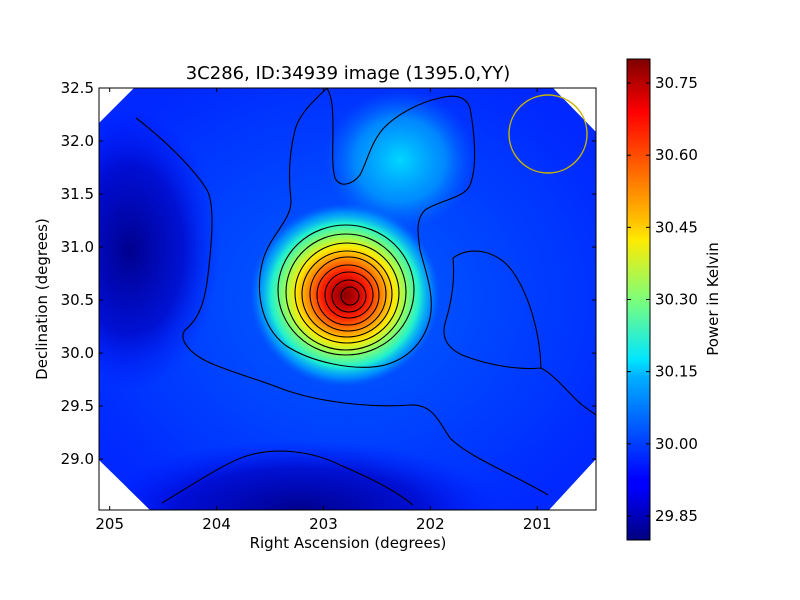  What do you see at coordinates (676, 83) in the screenshot?
I see `colorbar-tick-label: 30.75` at bounding box center [676, 83].